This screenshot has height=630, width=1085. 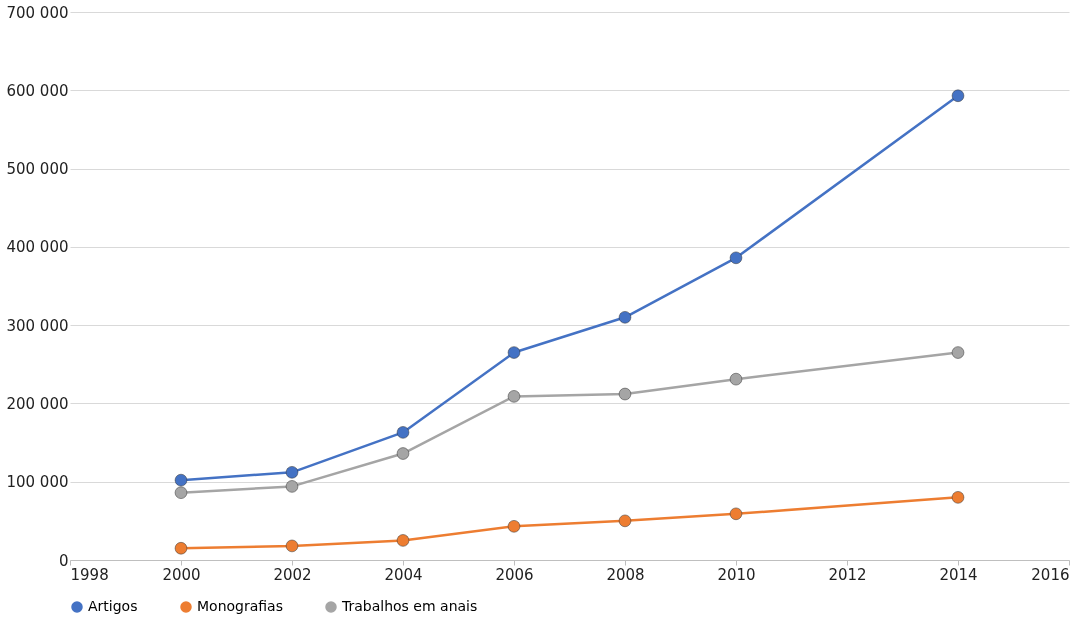 I want to click on y-tick-label: 200 000, so click(x=37, y=403).